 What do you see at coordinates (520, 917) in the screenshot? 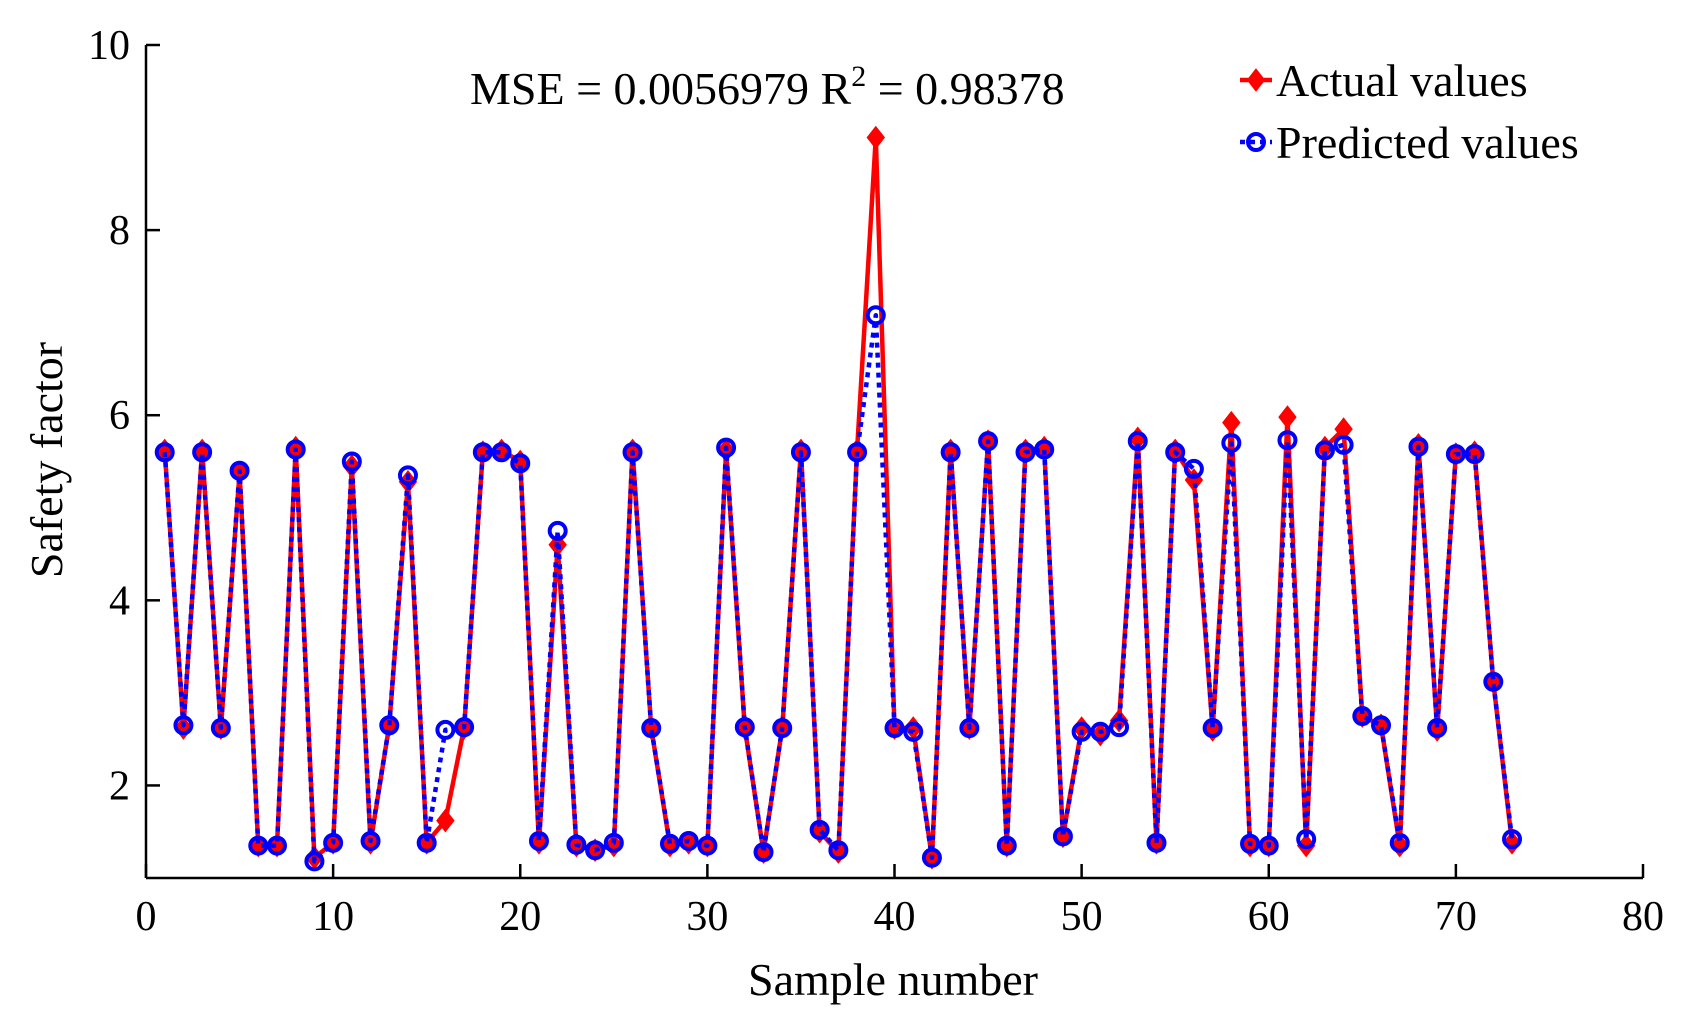
I see `x-tick-label: 20` at bounding box center [520, 917].